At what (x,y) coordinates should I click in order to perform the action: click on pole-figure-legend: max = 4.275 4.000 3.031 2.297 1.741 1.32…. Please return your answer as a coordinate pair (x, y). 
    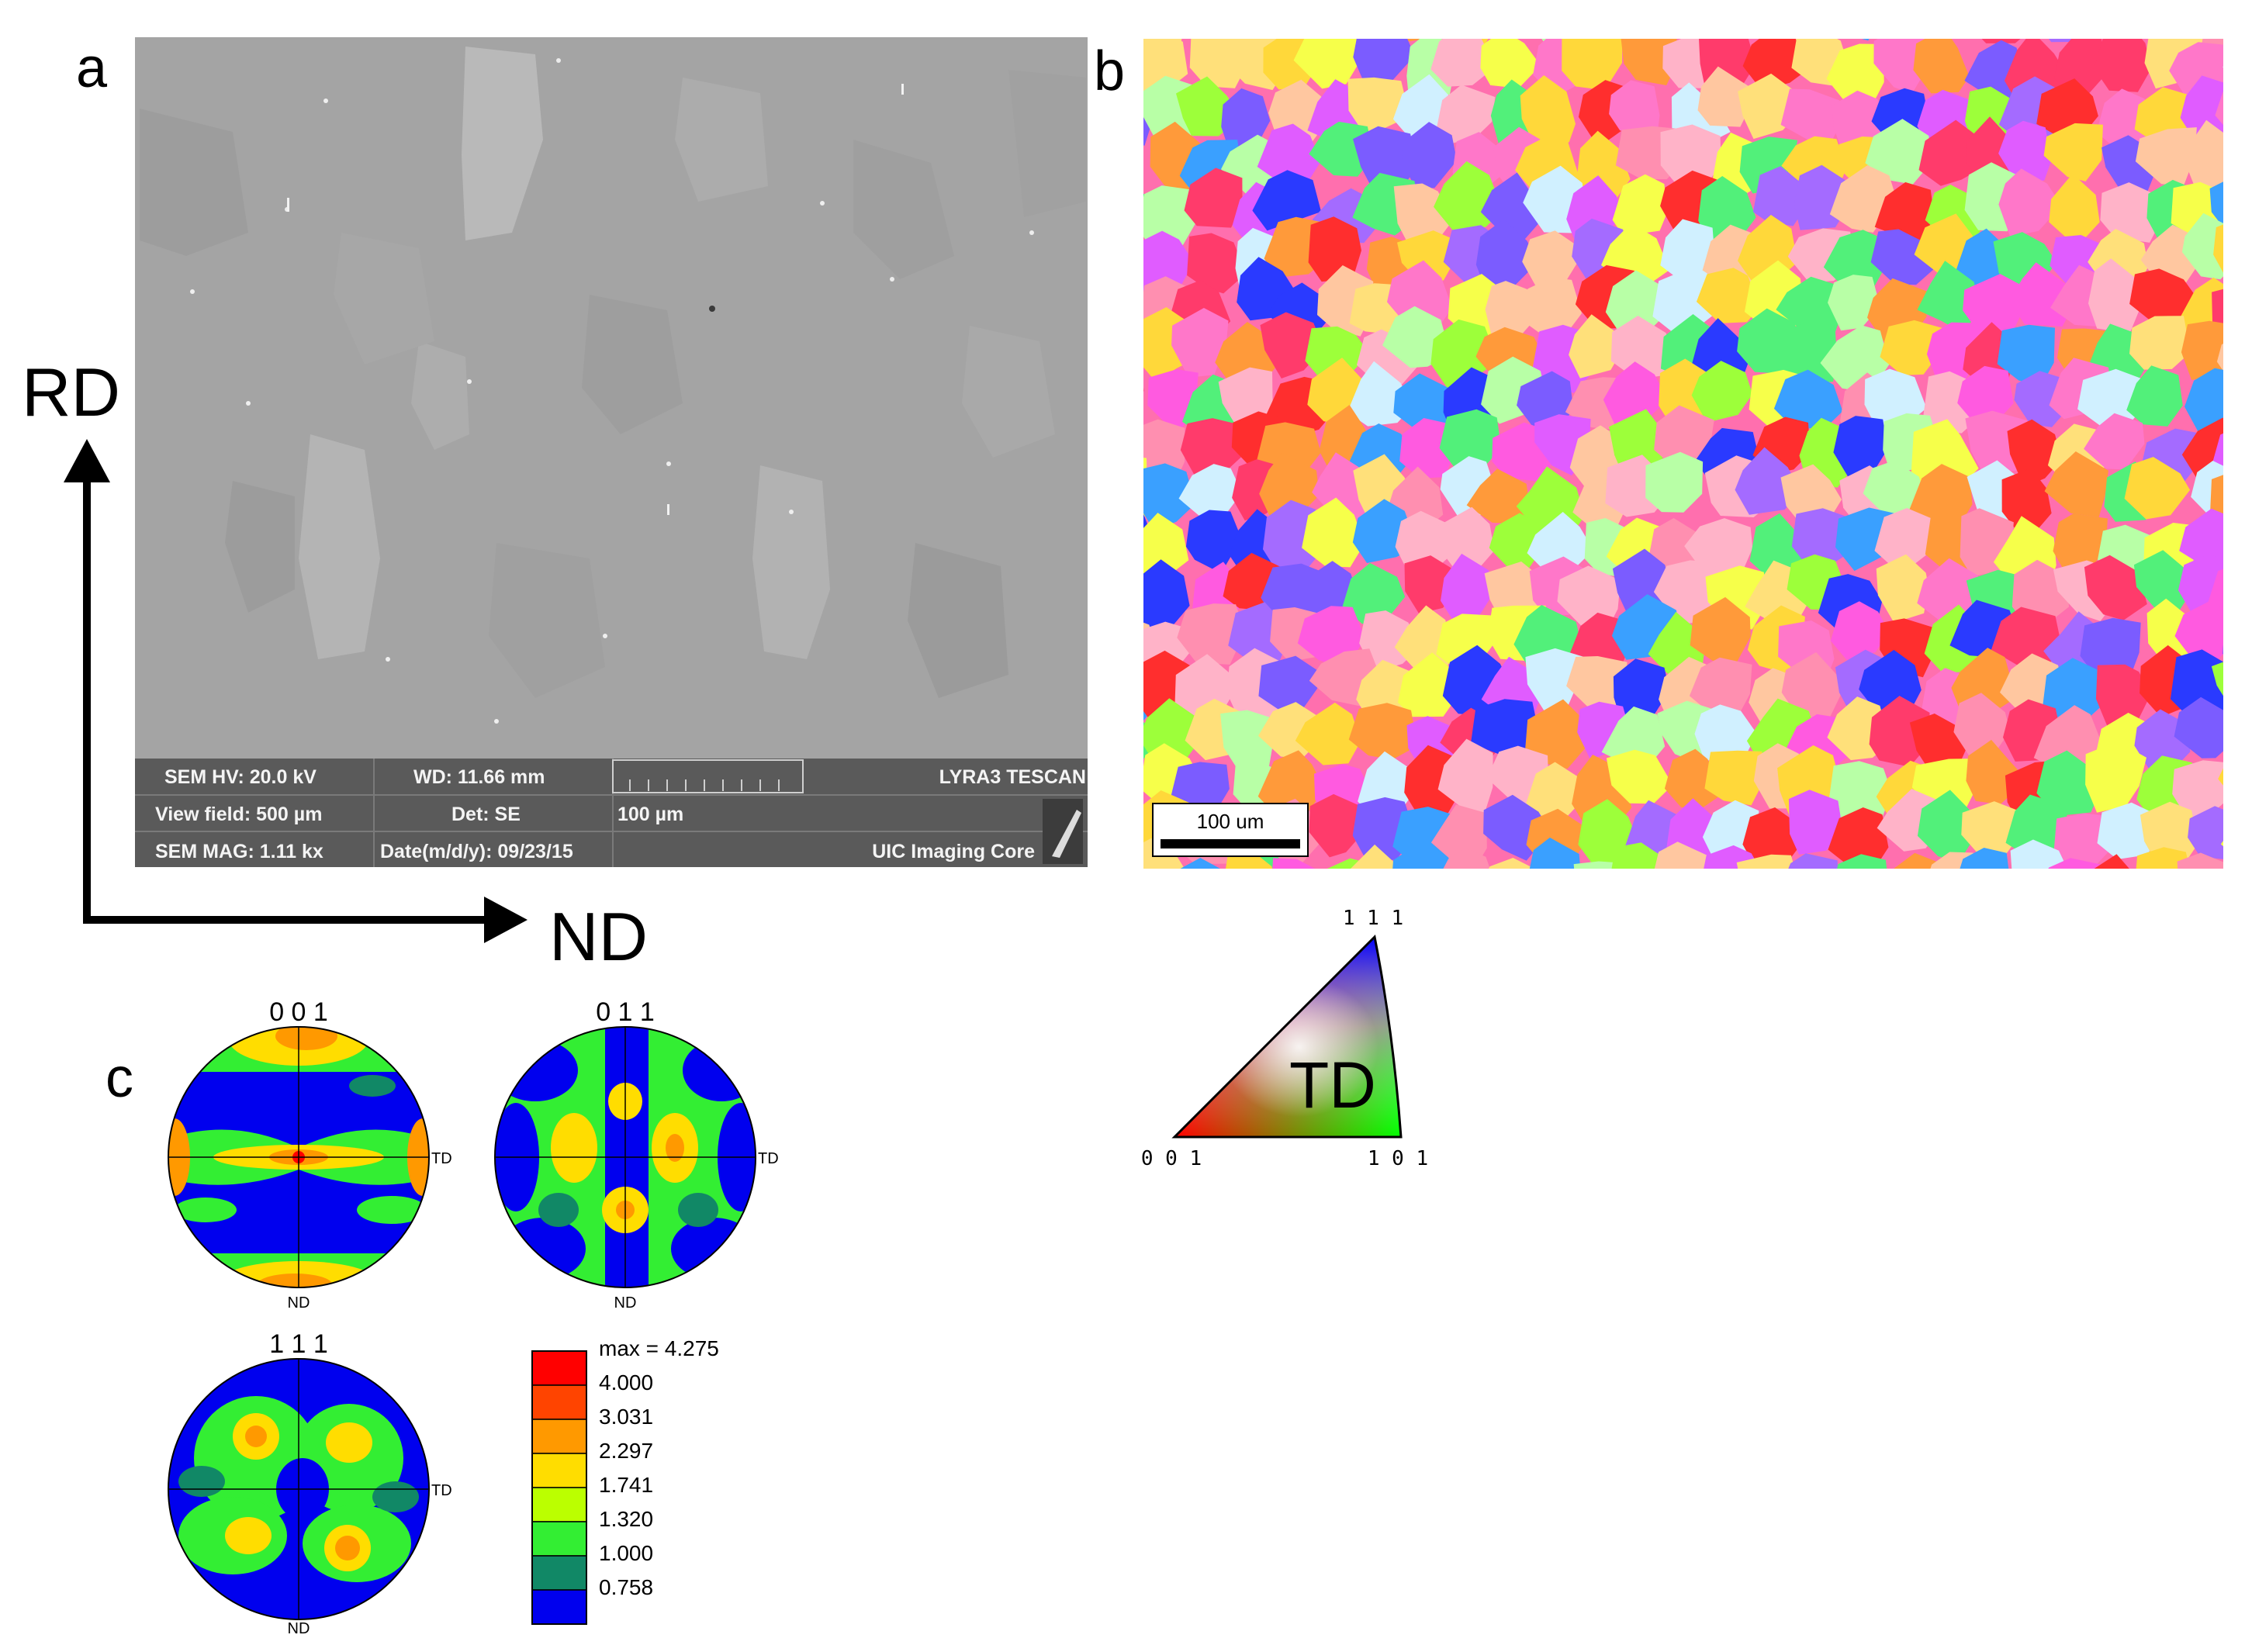
    Looking at the image, I should click on (625, 1480).